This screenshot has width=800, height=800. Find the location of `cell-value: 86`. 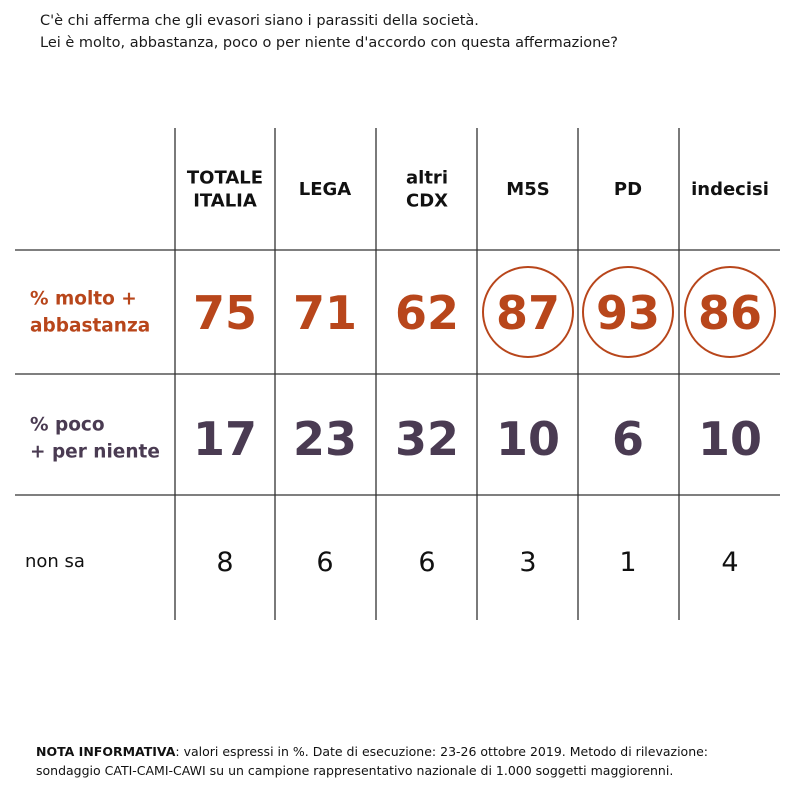

cell-value: 86 is located at coordinates (730, 313).